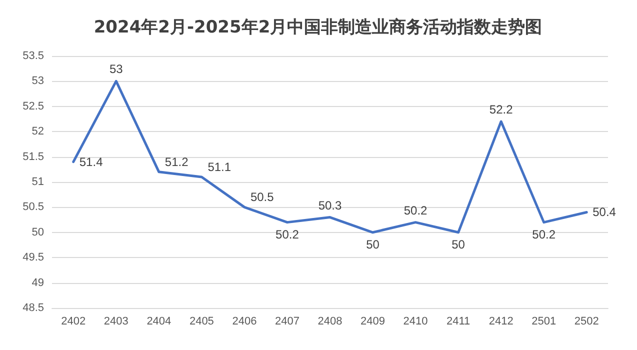 The width and height of the screenshot is (637, 350). I want to click on x-tick-label: 2405, so click(201, 322).